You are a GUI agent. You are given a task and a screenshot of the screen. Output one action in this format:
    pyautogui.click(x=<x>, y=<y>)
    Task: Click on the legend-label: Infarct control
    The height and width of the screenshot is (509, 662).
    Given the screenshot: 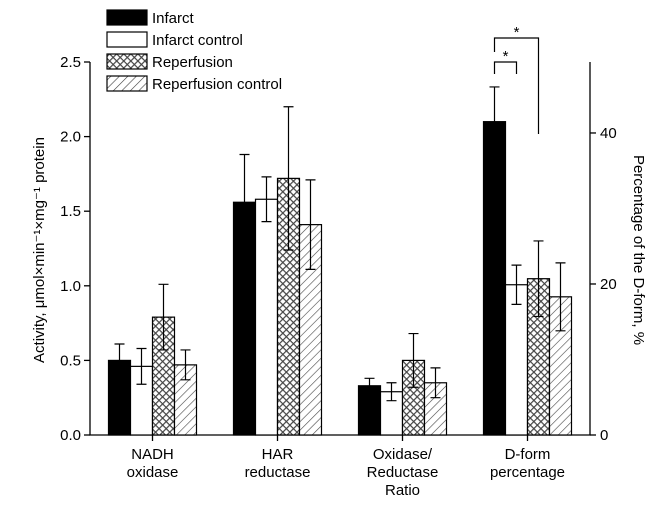 What is the action you would take?
    pyautogui.click(x=197, y=40)
    